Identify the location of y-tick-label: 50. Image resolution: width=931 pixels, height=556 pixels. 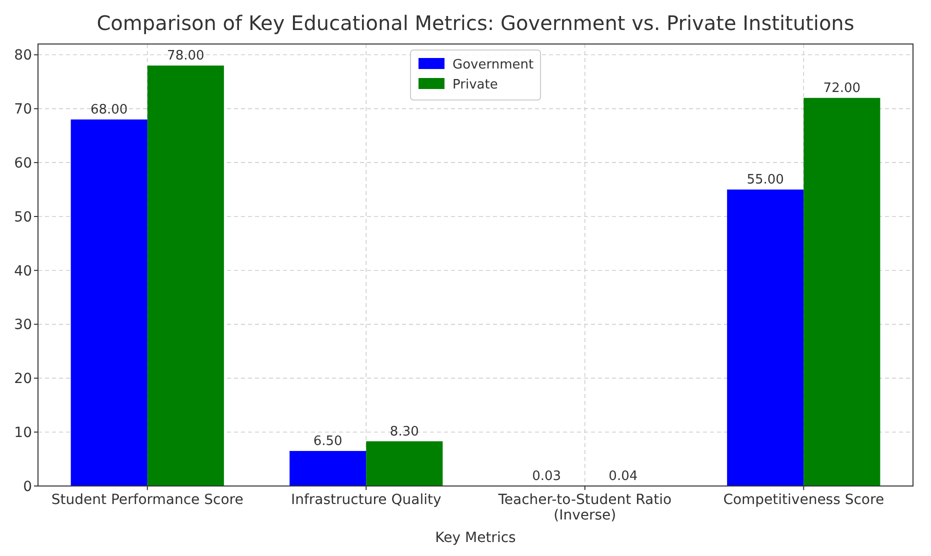
(23, 217).